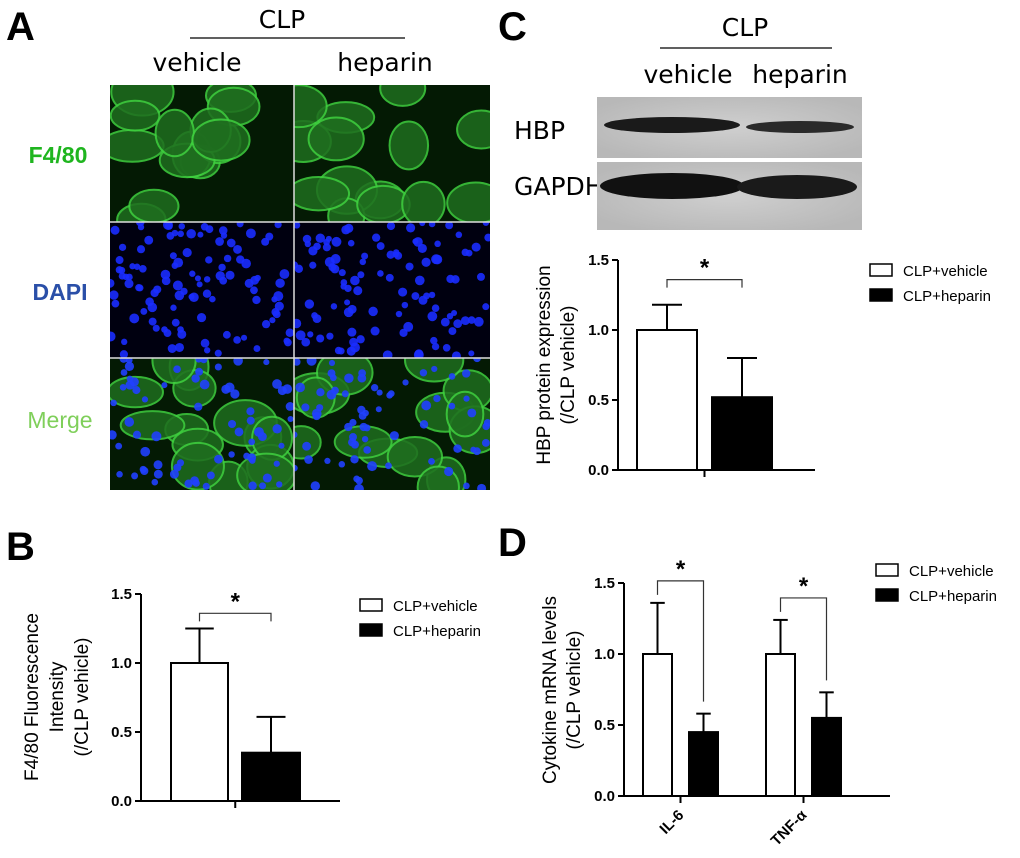 Image resolution: width=1020 pixels, height=858 pixels. What do you see at coordinates (512, 543) in the screenshot?
I see `panel-label-d: D` at bounding box center [512, 543].